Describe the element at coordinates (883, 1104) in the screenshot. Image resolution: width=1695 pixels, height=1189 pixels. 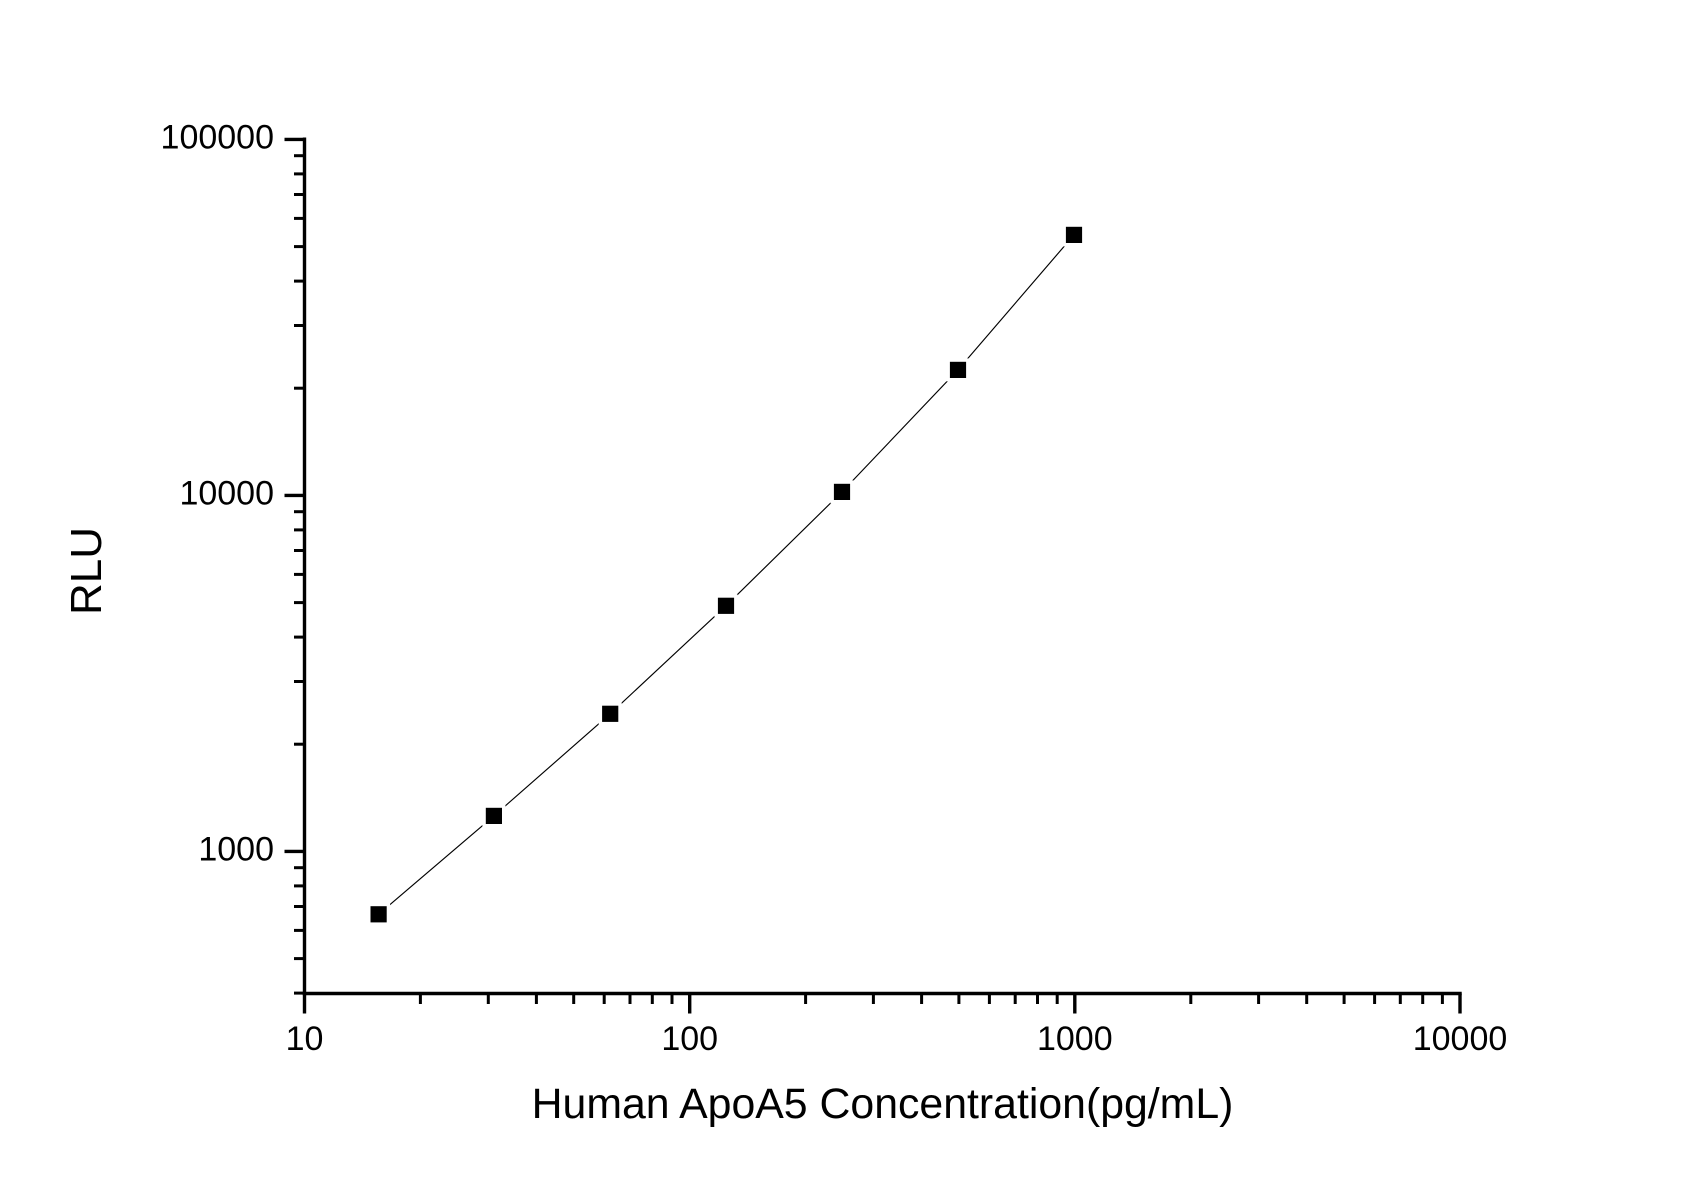
I see `svg-text:Human ApoA5 Concentration(pg/m: Human ApoA5 Concentration(pg/mL)` at that location.